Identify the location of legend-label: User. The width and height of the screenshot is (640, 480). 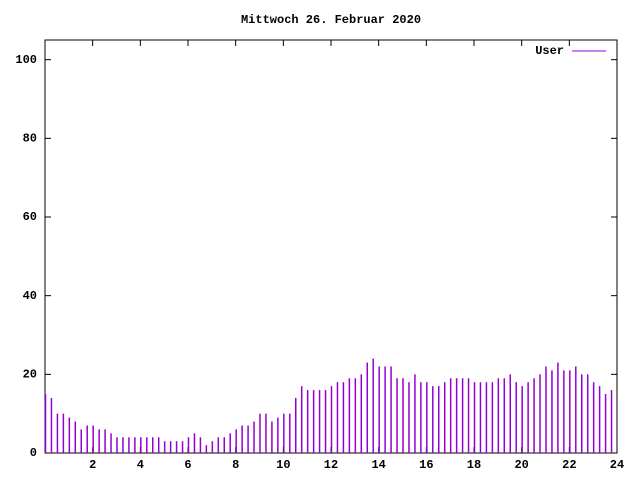
(549, 51).